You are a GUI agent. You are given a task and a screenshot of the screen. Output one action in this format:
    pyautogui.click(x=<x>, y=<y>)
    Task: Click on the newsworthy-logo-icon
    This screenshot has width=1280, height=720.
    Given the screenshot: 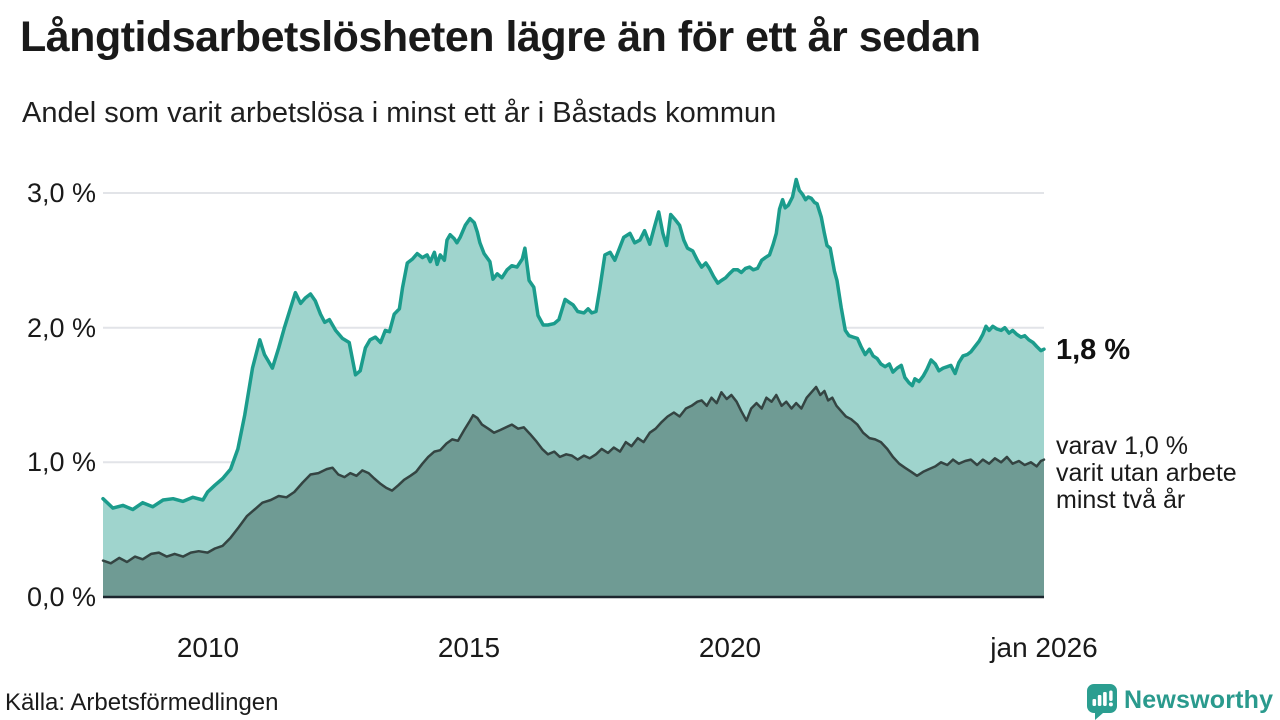 What is the action you would take?
    pyautogui.click(x=1102, y=702)
    